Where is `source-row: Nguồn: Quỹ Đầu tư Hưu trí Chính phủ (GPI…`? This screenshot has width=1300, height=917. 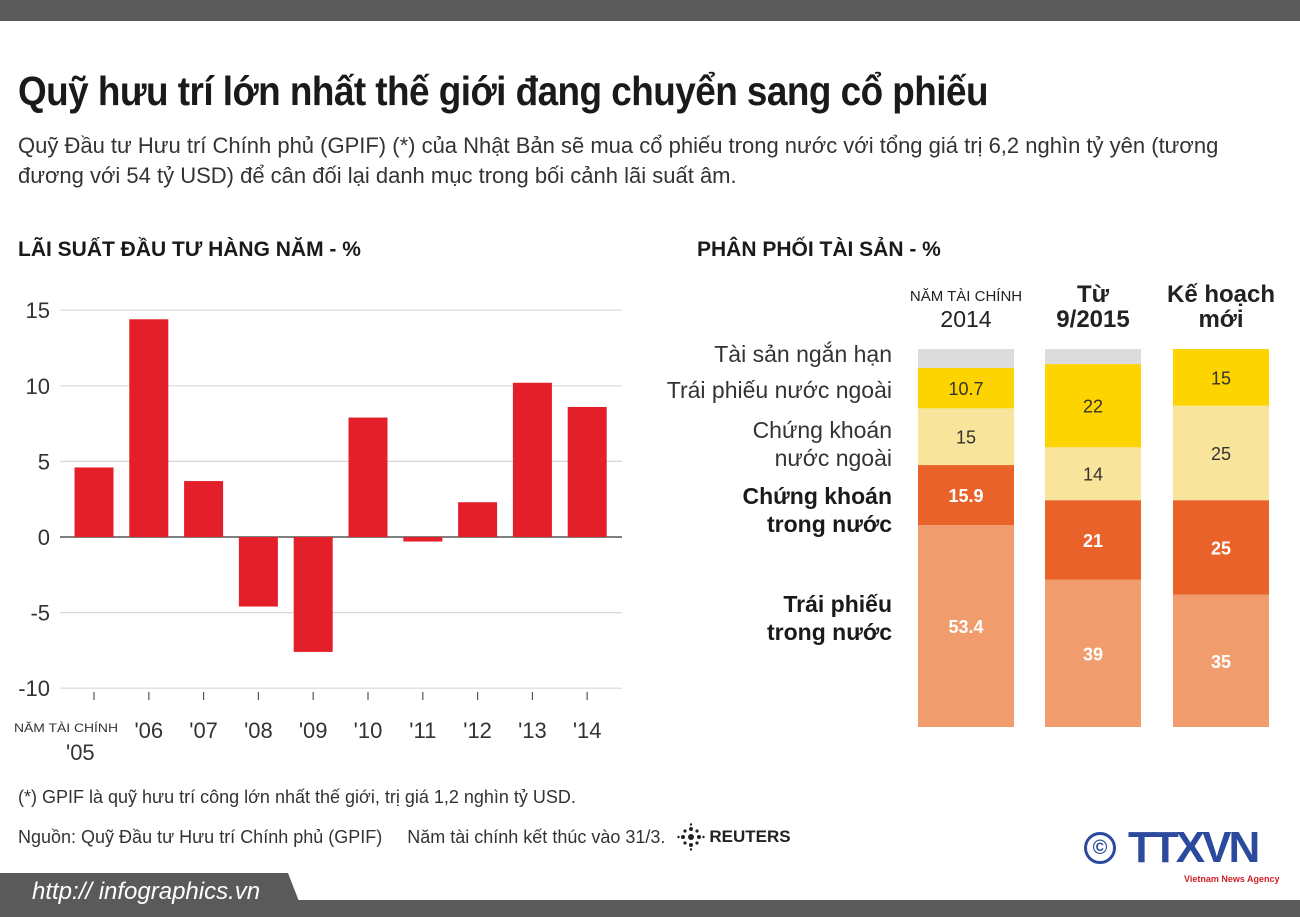 source-row: Nguồn: Quỹ Đầu tư Hưu trí Chính phủ (GPI… is located at coordinates (404, 837).